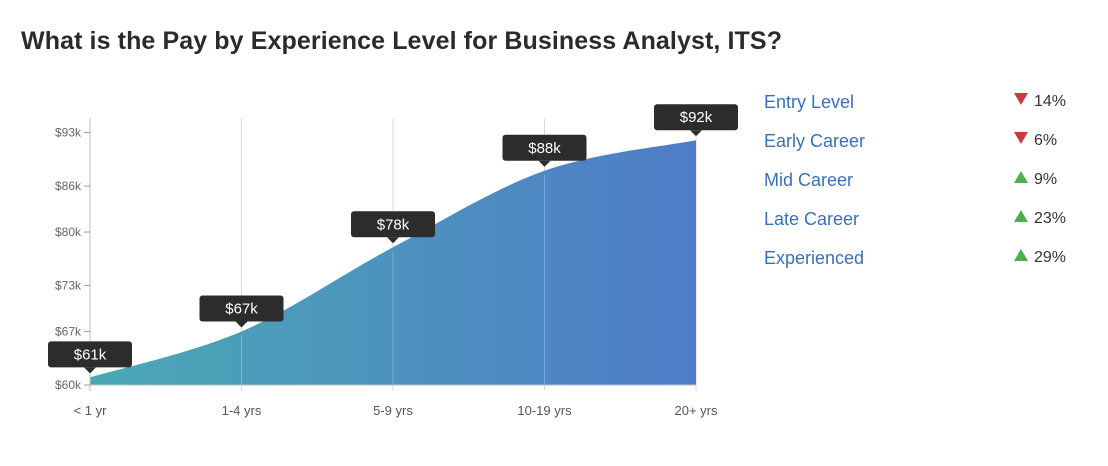 The height and width of the screenshot is (466, 1108). I want to click on legend-row-early-career: Early Career 6%, so click(924, 150).